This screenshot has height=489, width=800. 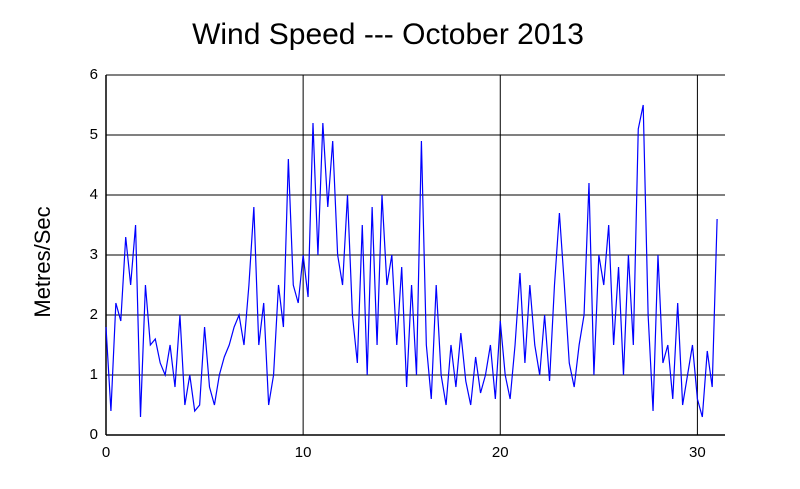 What do you see at coordinates (500, 452) in the screenshot?
I see `x-tick-label: 20` at bounding box center [500, 452].